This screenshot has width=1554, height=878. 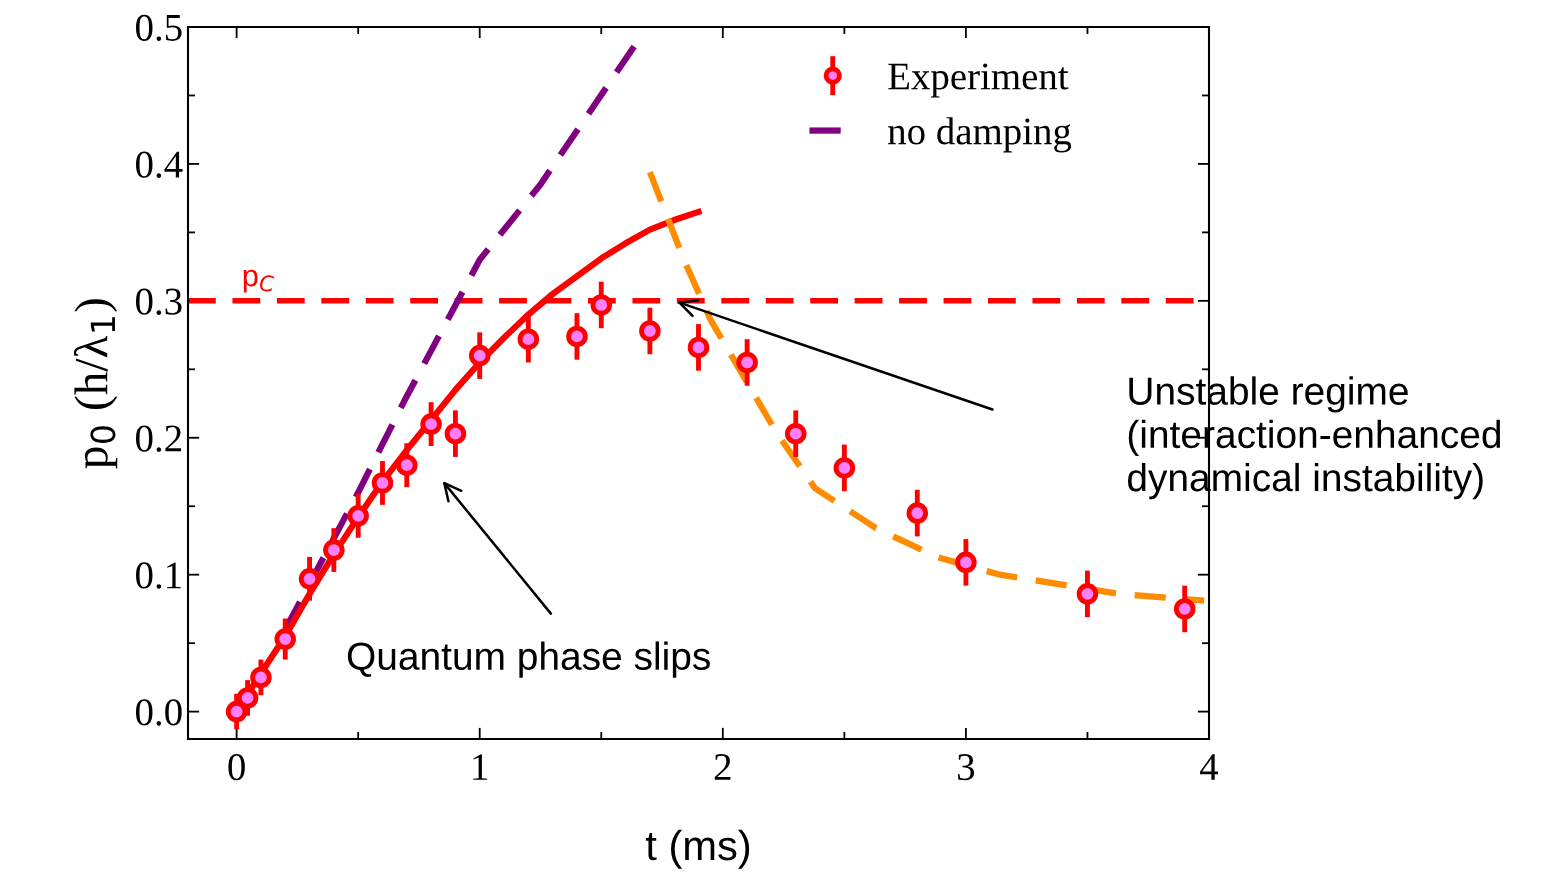 I want to click on x-axis-title: t (ms), so click(x=697, y=849).